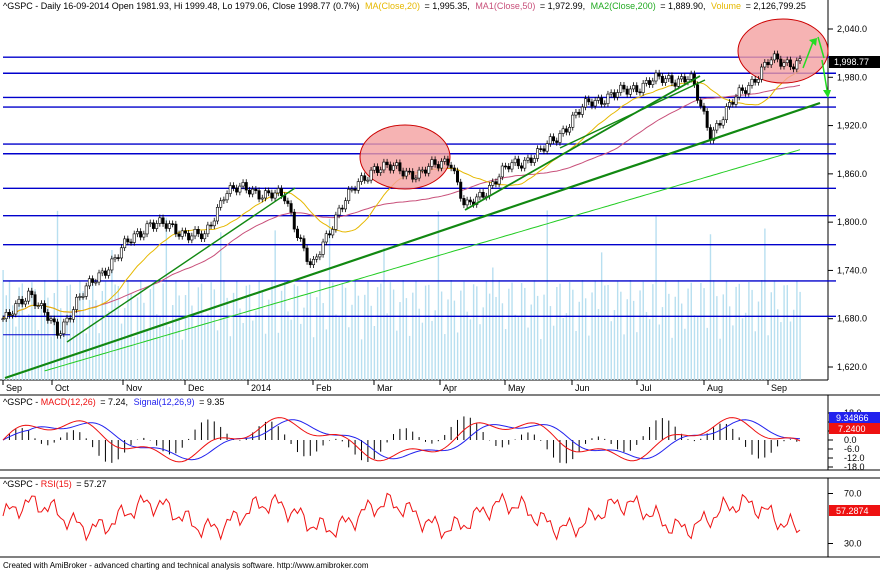 The image size is (880, 571). What do you see at coordinates (852, 174) in the screenshot?
I see `price-y-tick-label: 1,860.0` at bounding box center [852, 174].